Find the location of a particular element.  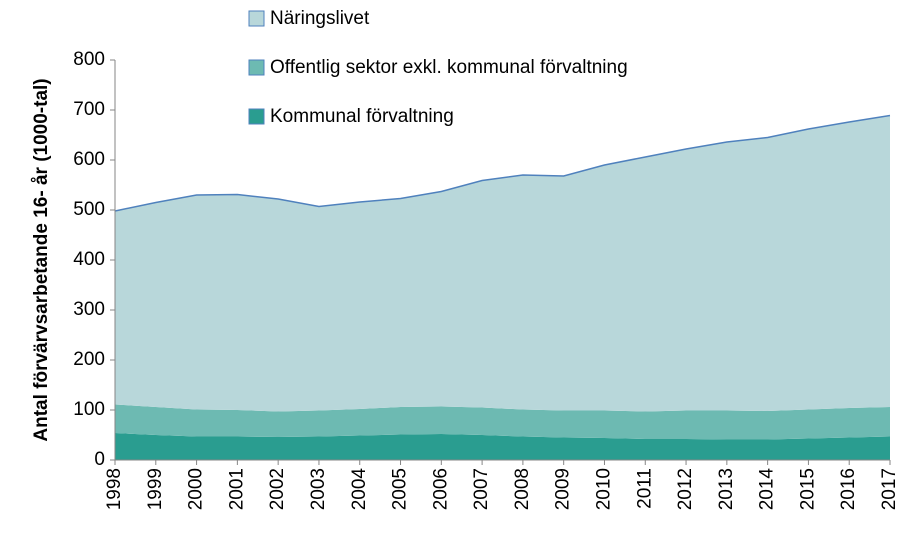

x-tick-label: 2004 is located at coordinates (359, 489).